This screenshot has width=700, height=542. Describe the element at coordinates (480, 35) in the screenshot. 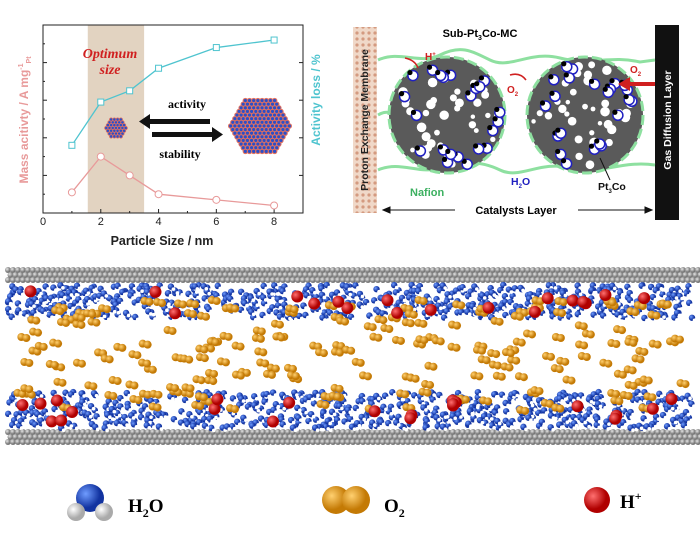

I see `schematic-title: Sub-Pt3Co-MC` at that location.